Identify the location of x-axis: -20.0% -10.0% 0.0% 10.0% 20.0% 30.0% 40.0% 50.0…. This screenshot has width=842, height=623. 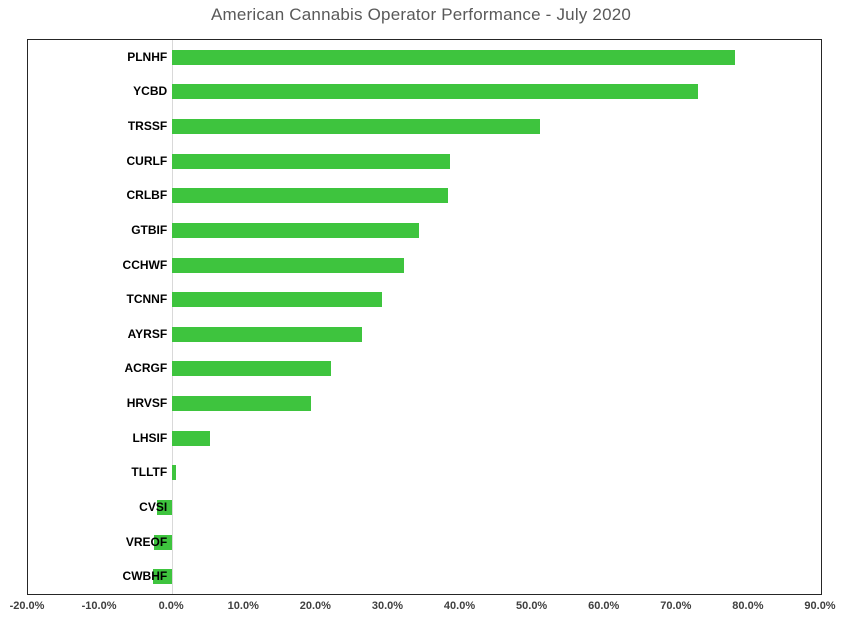
(421, 609).